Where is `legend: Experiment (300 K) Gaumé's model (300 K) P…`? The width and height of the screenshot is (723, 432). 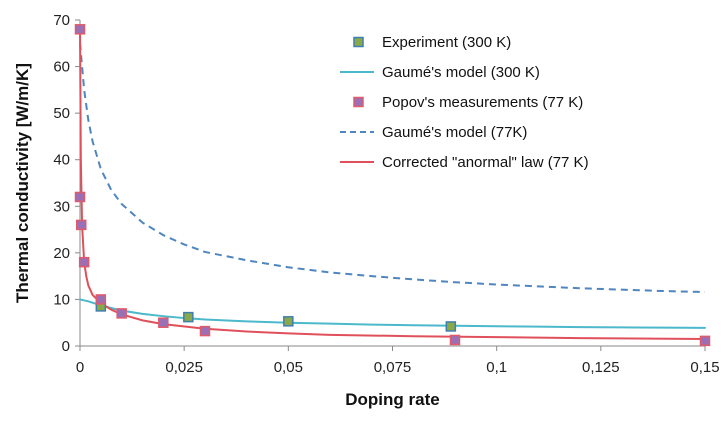
legend: Experiment (300 K) Gaumé's model (300 K) P… is located at coordinates (464, 102).